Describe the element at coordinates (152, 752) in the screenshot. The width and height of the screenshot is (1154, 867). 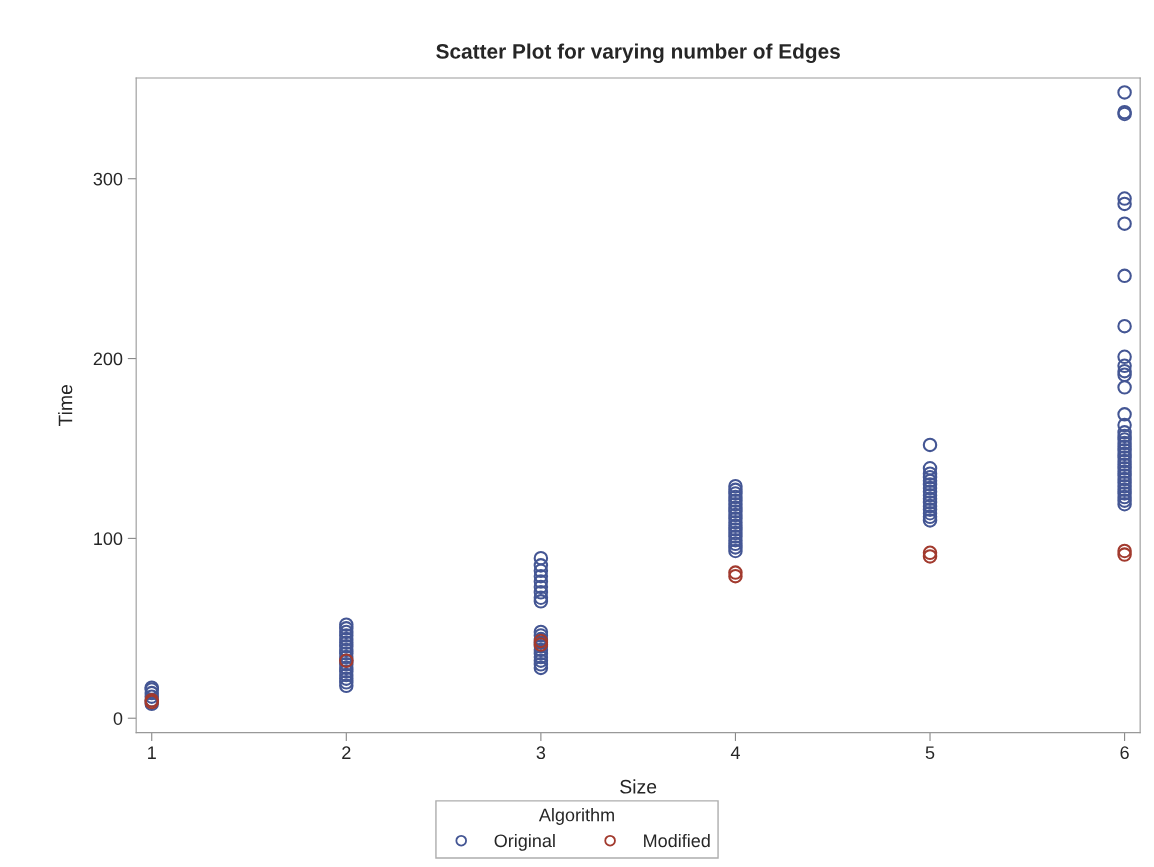
I see `x-tick-label: 1` at that location.